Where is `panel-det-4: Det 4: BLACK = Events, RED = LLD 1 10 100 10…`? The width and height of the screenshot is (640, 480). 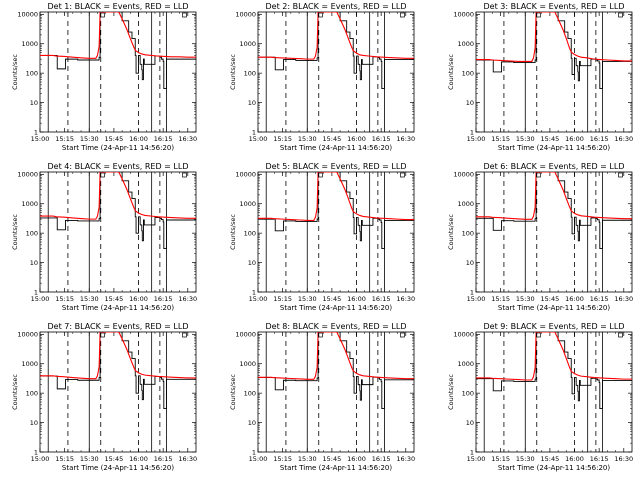
panel-det-4: Det 4: BLACK = Events, RED = LLD 1 10 100 10… is located at coordinates (104, 237).